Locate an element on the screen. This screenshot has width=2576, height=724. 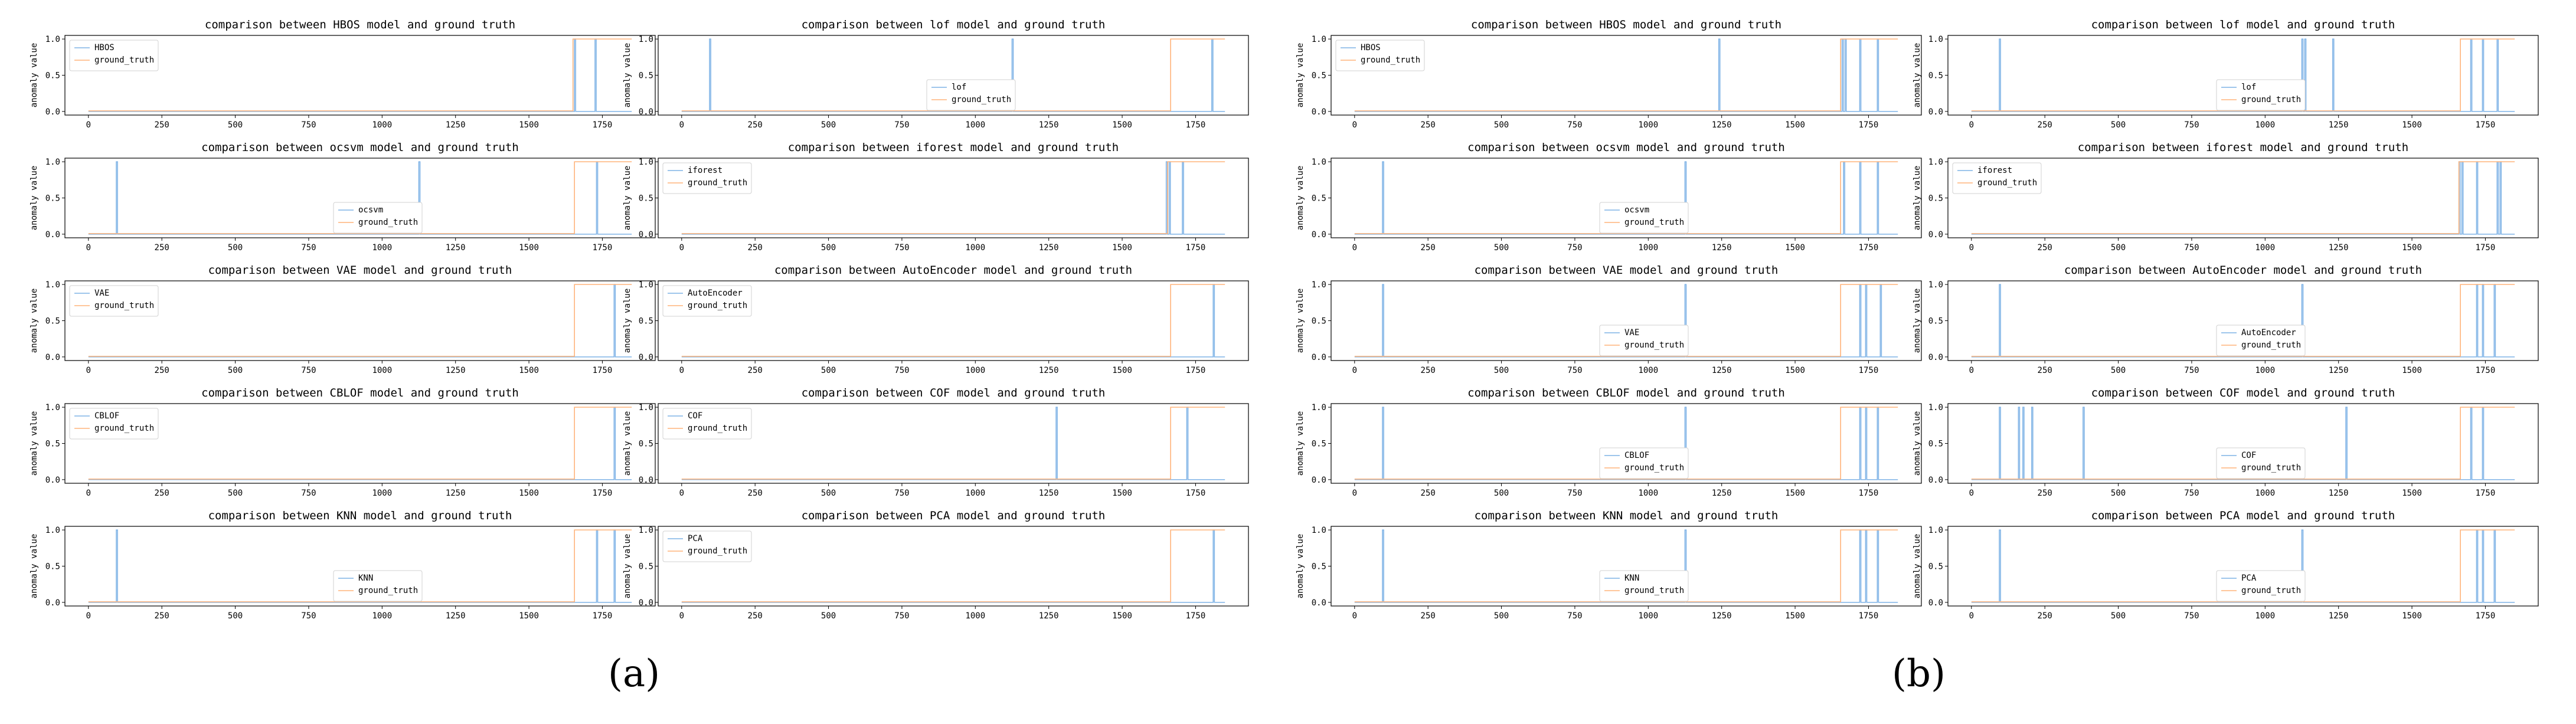
legend-label: PCA is located at coordinates (2249, 578).